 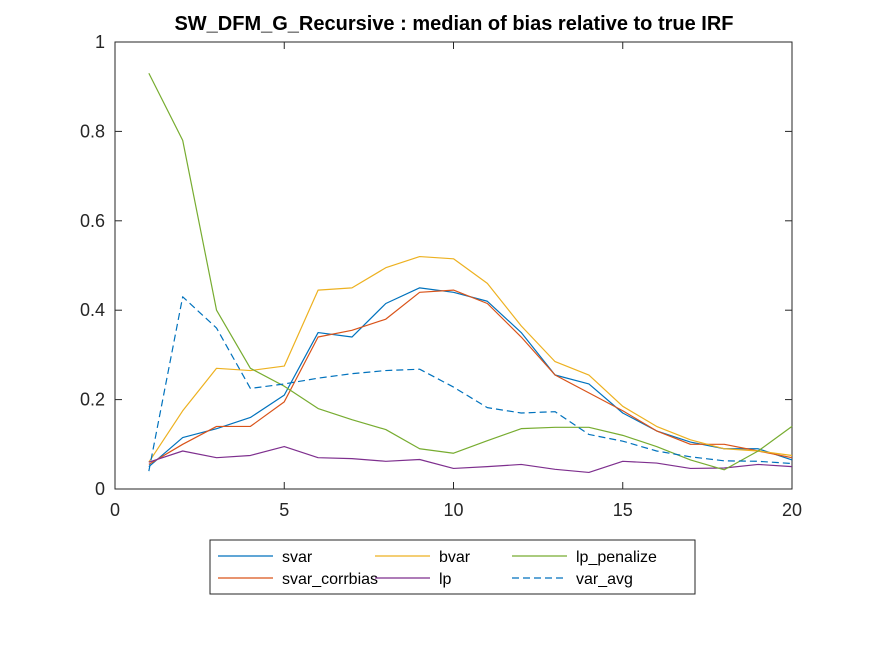 What do you see at coordinates (92, 221) in the screenshot?
I see `y-tick-label: 0.6` at bounding box center [92, 221].